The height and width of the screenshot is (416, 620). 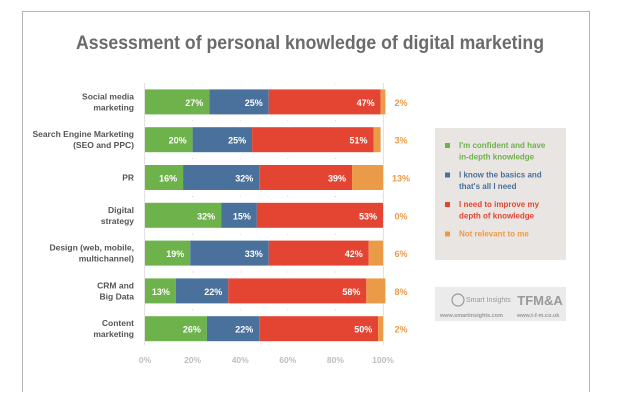 What do you see at coordinates (538, 316) in the screenshot?
I see `logo-tfma-url: www.t-f-m.co.uk` at bounding box center [538, 316].